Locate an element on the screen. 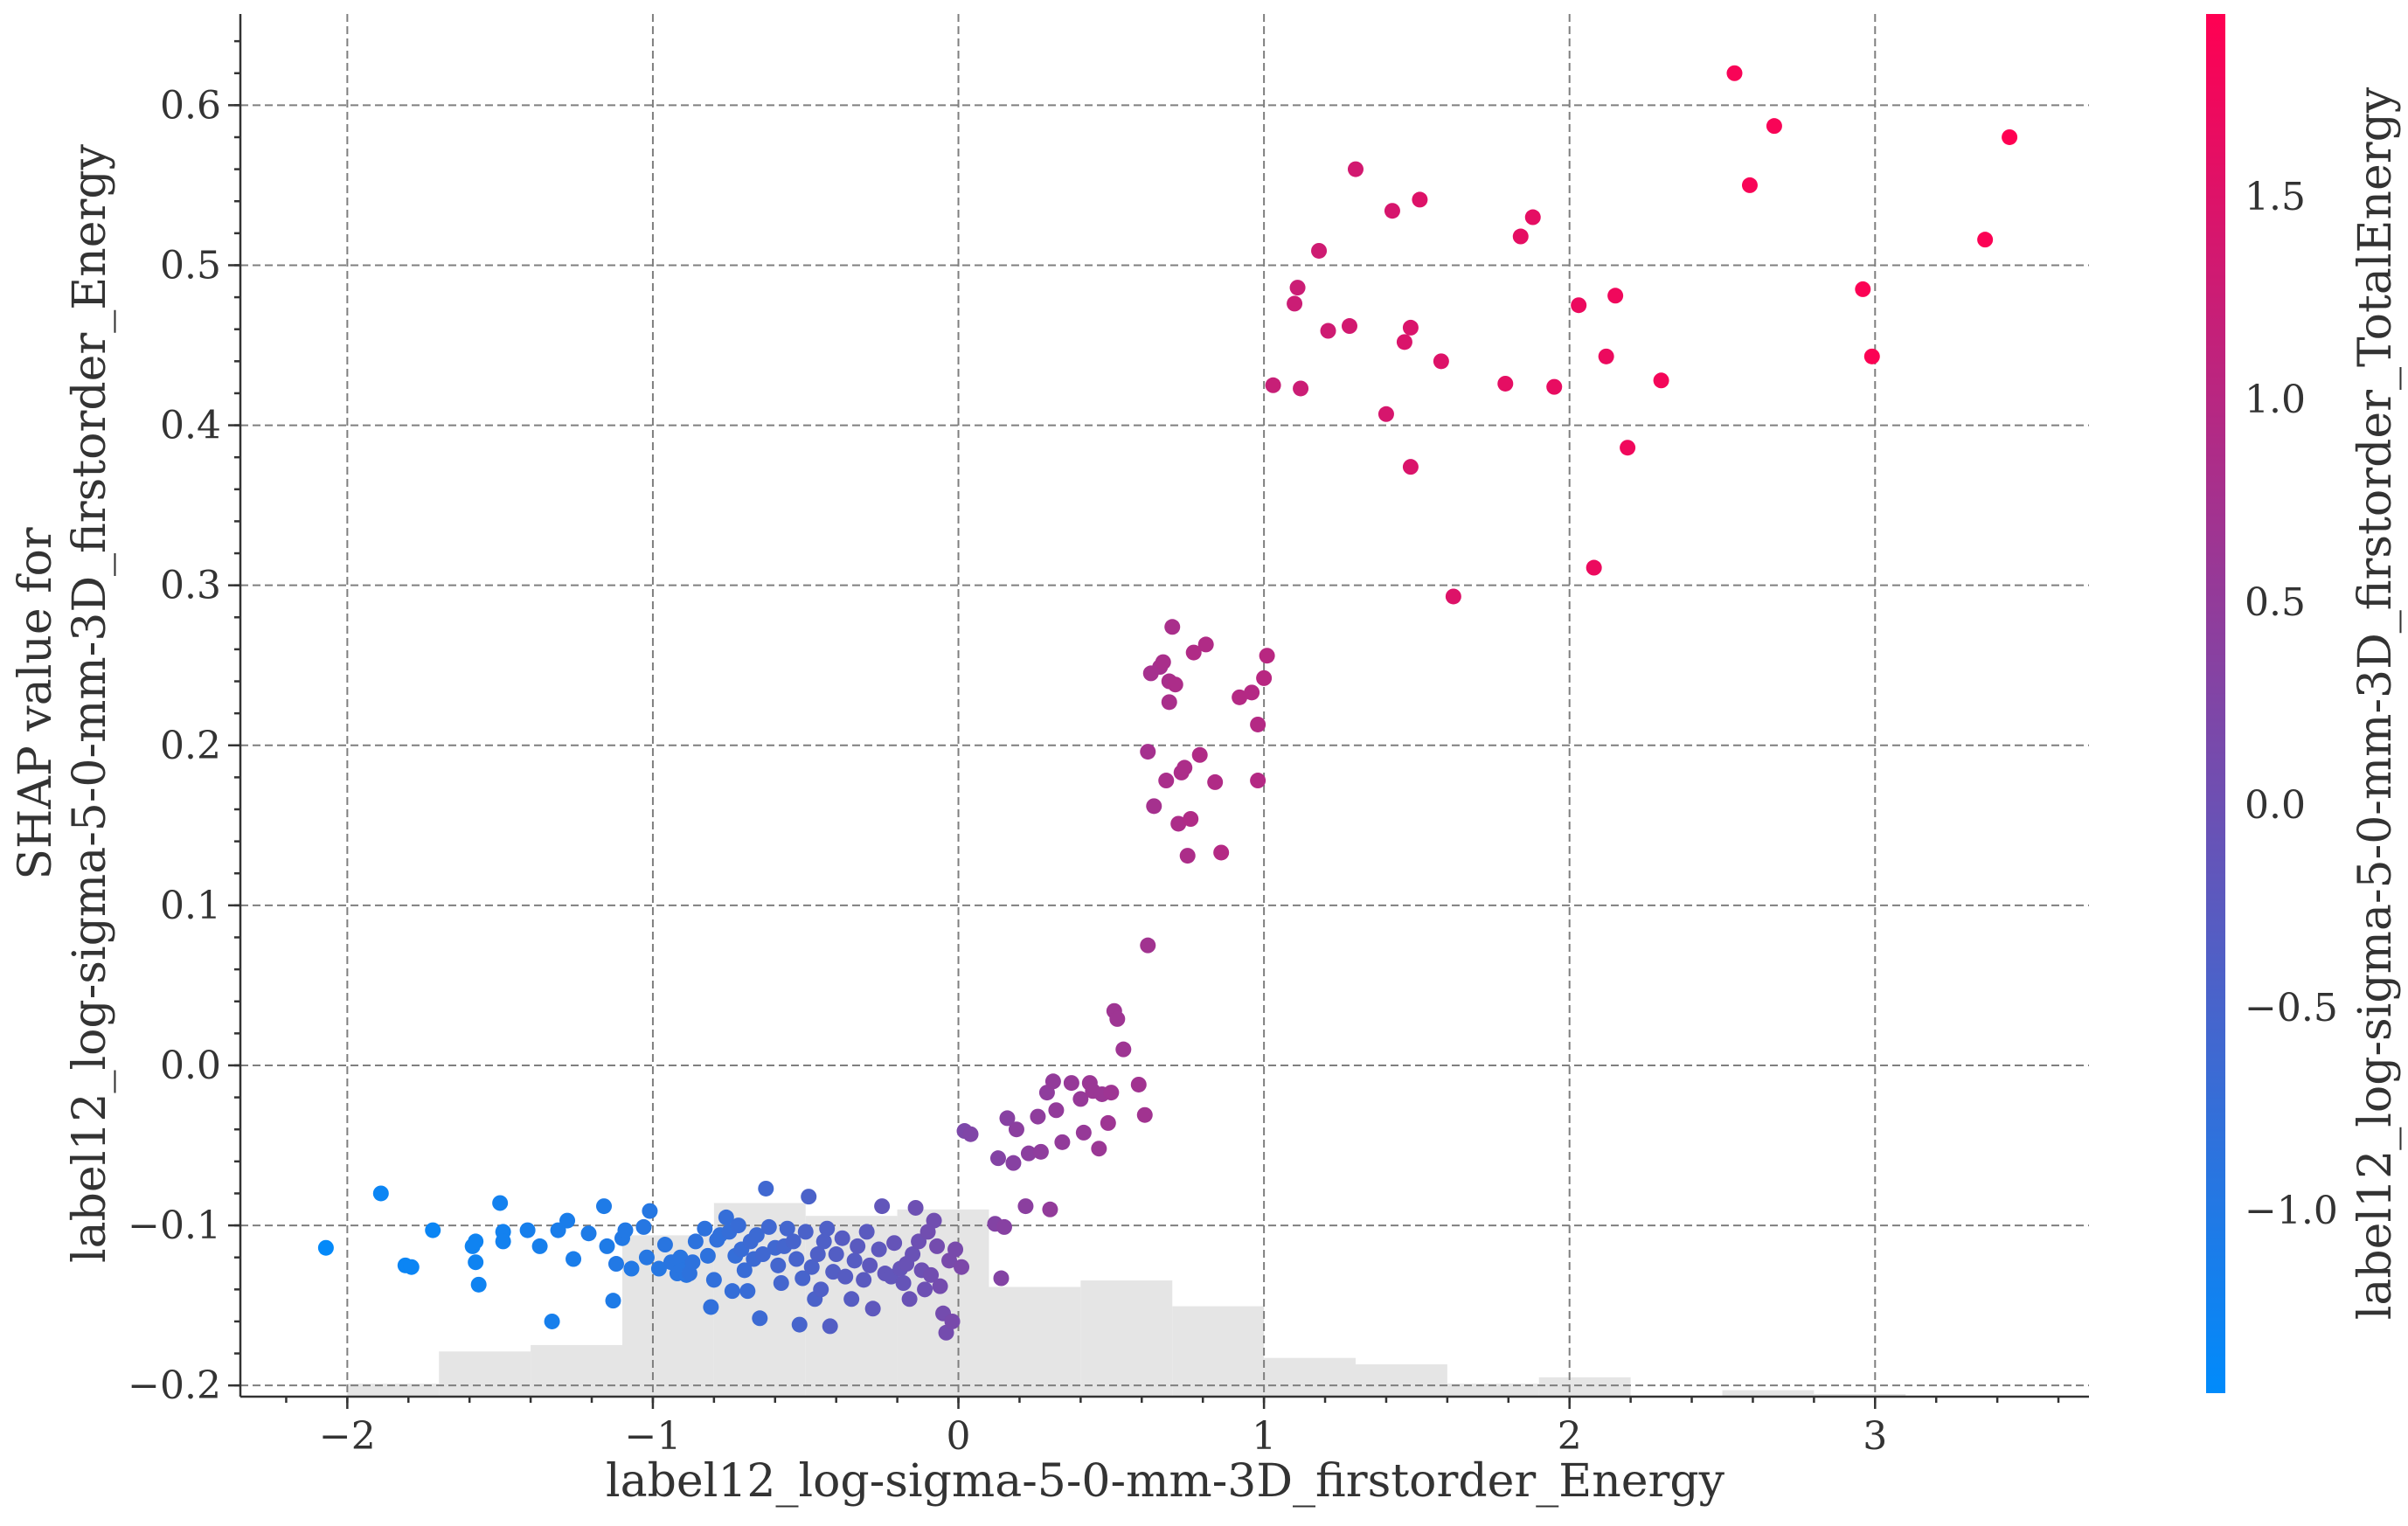  y-tick-label: 0.4 is located at coordinates (191, 426).